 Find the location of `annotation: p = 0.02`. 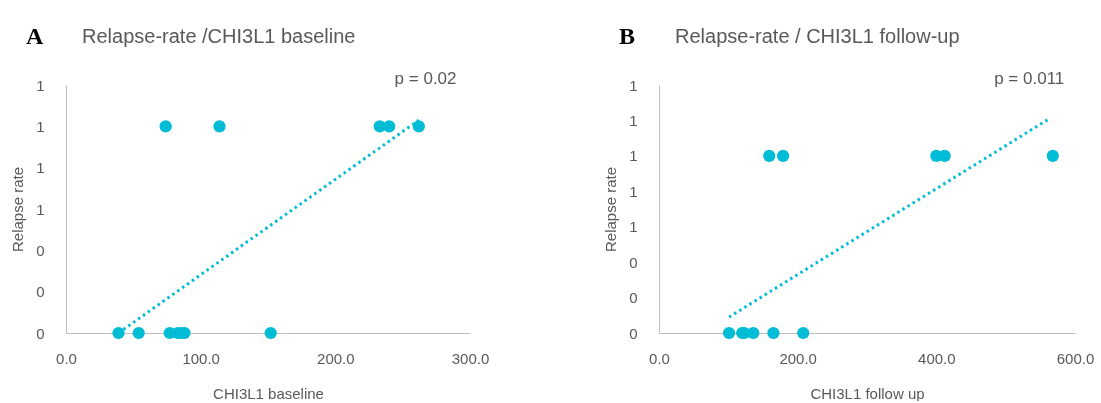

annotation: p = 0.02 is located at coordinates (425, 78).